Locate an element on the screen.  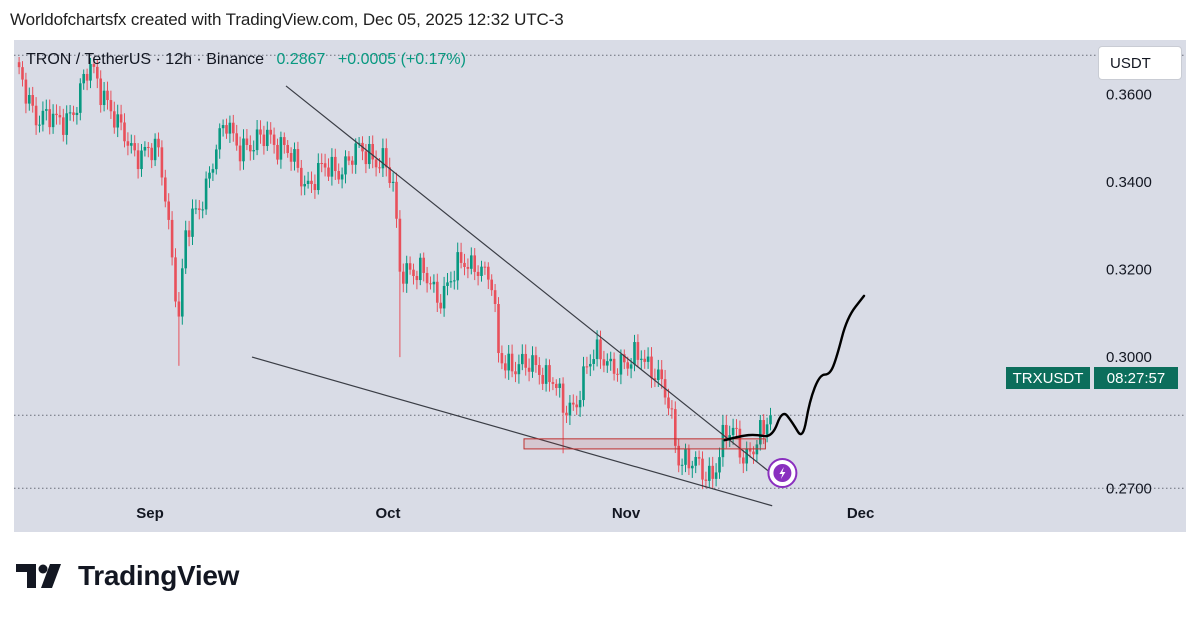
last-price: 0.2867 is located at coordinates (301, 59).